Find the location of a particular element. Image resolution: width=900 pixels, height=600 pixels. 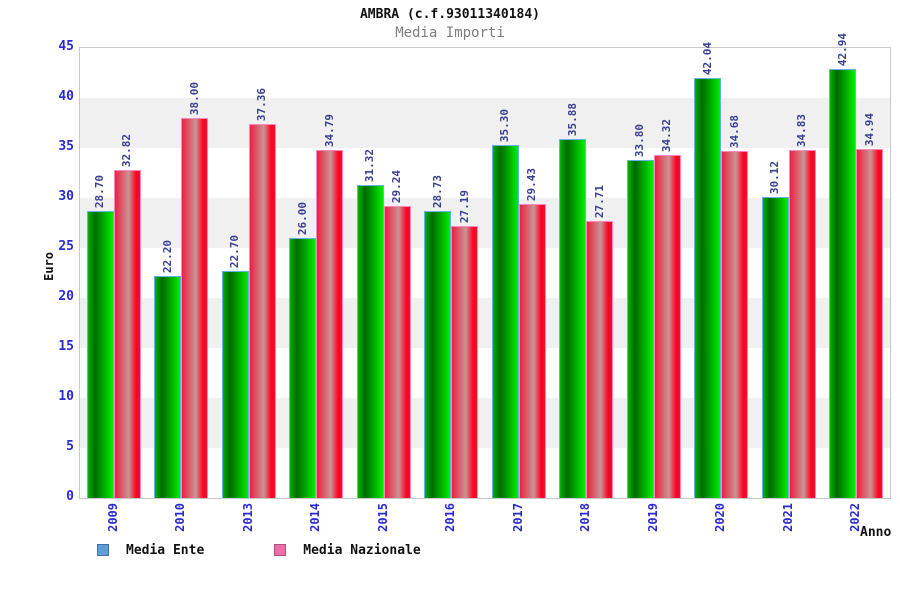

value-label-media-nazionale-2009: 32.82 is located at coordinates (126, 150).